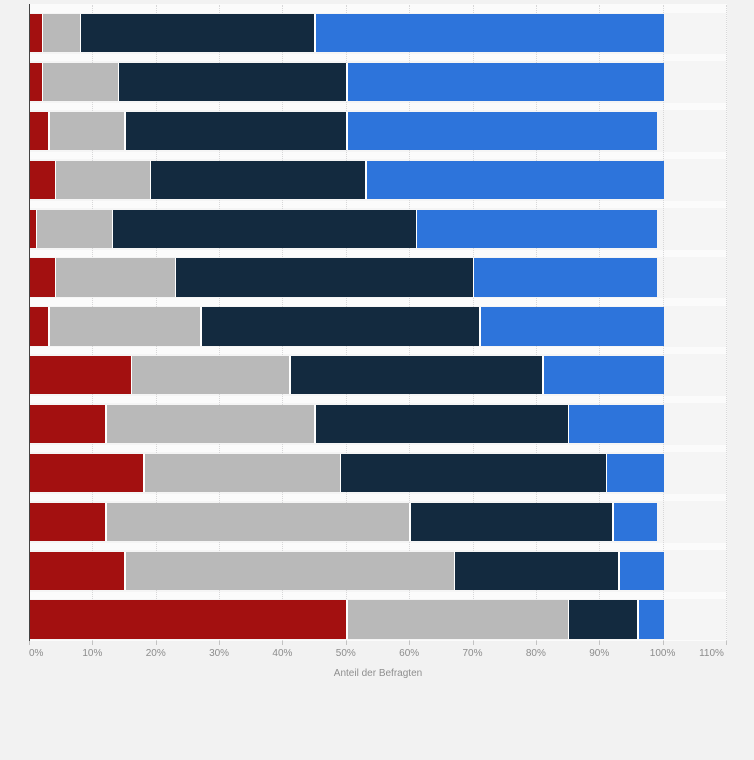  I want to click on x-axis-label: 100%, so click(662, 653).